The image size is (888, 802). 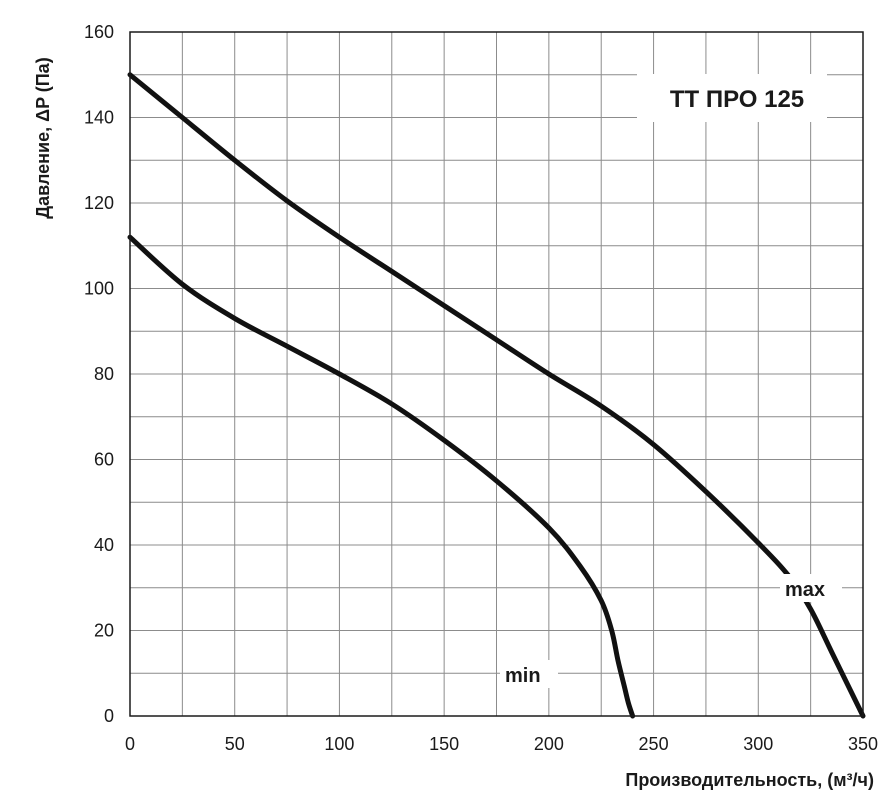 What do you see at coordinates (104, 460) in the screenshot?
I see `y-tick-label: 60` at bounding box center [104, 460].